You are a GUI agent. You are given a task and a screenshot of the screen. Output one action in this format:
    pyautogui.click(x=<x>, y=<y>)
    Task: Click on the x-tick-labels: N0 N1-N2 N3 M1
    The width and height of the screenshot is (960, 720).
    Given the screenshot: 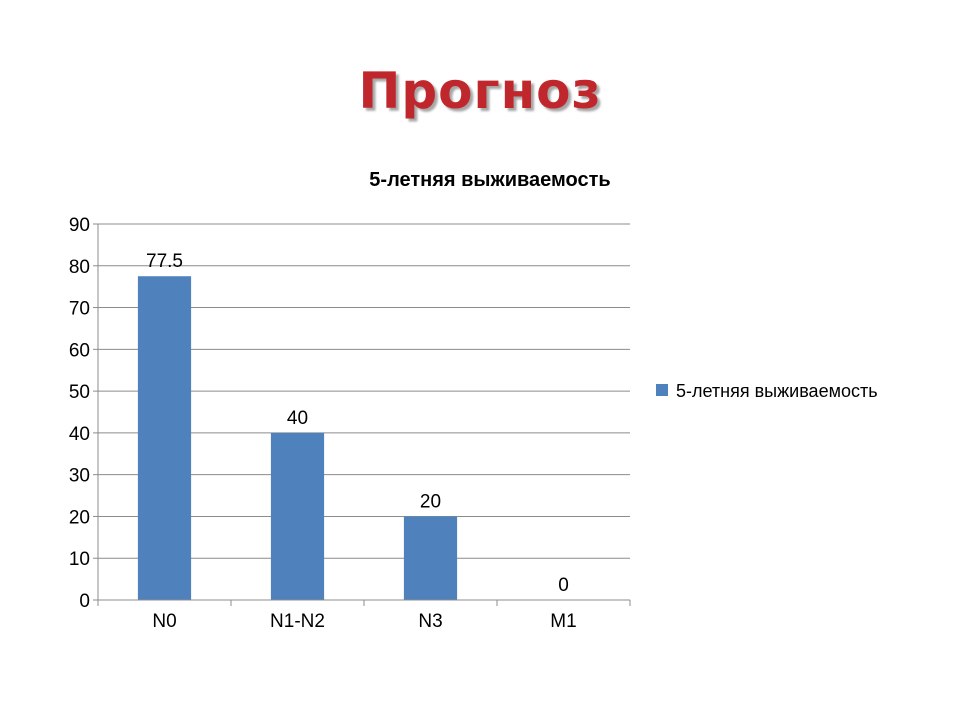 What is the action you would take?
    pyautogui.click(x=364, y=621)
    